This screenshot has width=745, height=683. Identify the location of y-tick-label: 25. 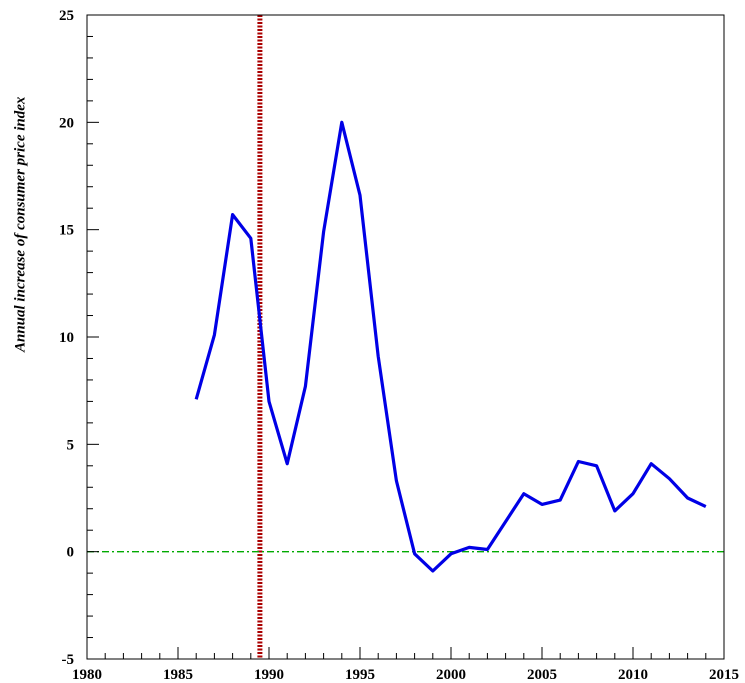
(66, 16).